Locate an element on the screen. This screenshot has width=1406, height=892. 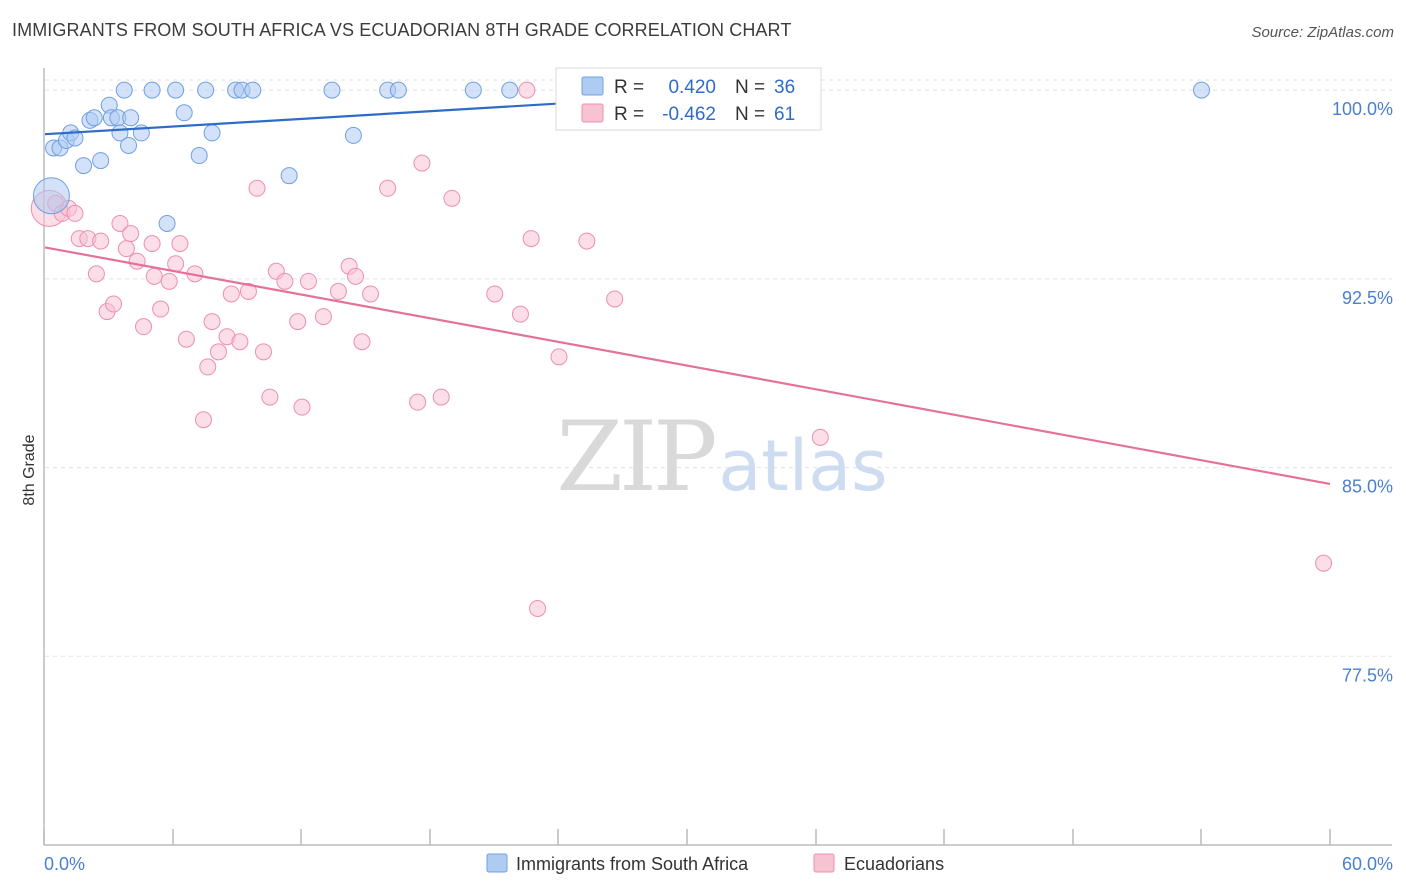
y-tick-labels: 100.0% 92.5% 85.0% 77.5% is located at coordinates (1362, 392).